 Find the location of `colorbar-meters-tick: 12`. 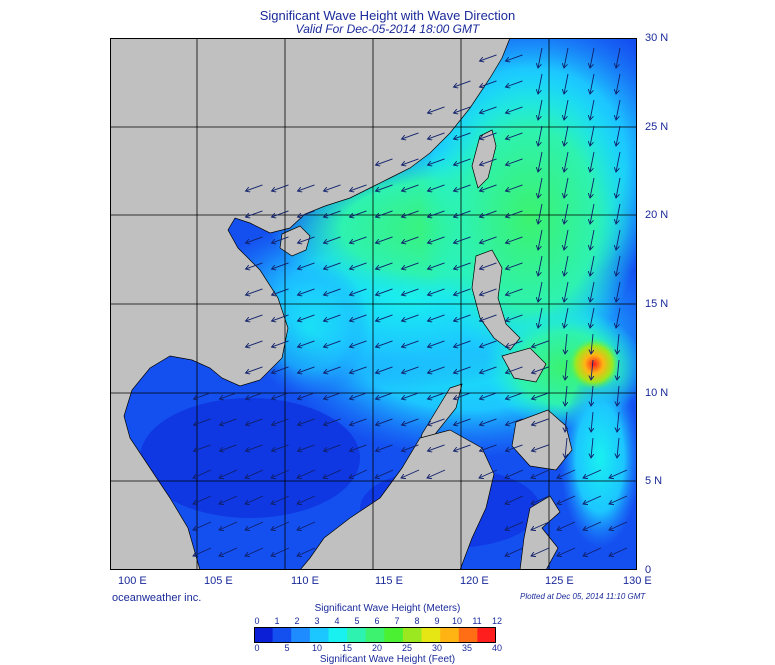

colorbar-meters-tick: 12 is located at coordinates (497, 621).